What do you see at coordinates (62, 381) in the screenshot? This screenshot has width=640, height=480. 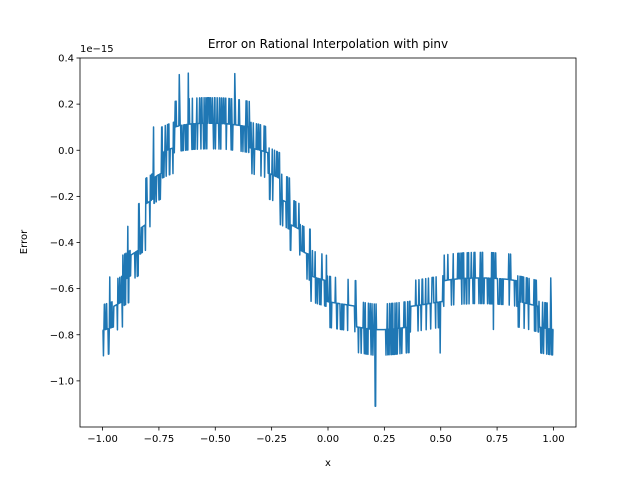 I see `y-tick-label: −1.0` at bounding box center [62, 381].